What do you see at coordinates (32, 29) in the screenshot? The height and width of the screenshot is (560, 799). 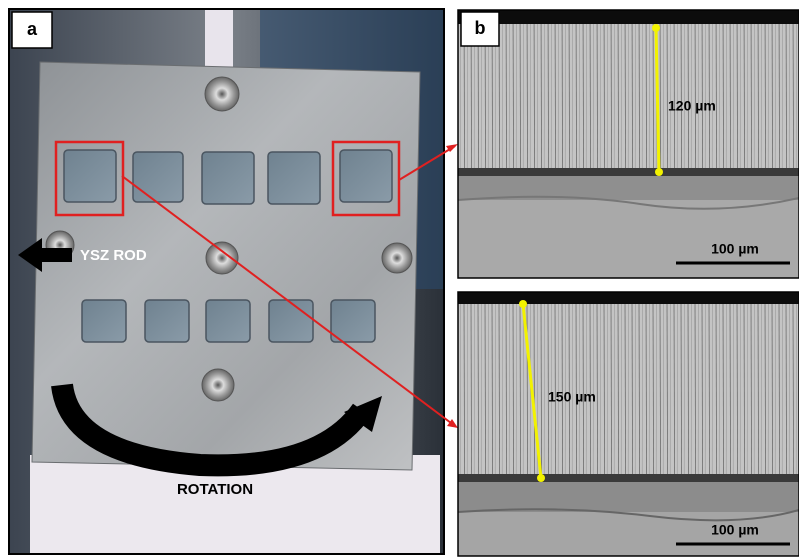 I see `panel-label: a` at bounding box center [32, 29].